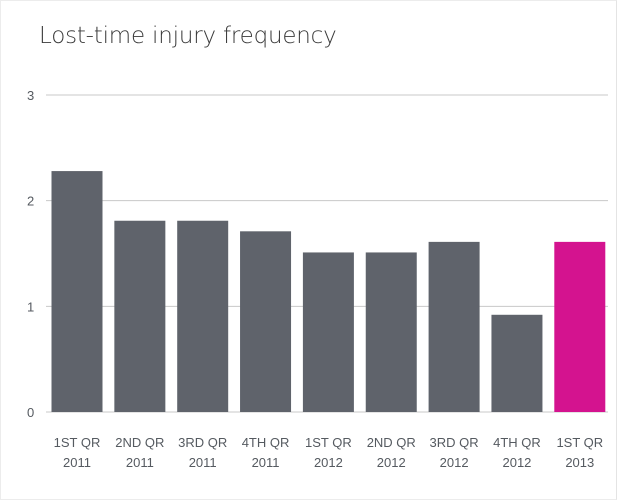 The height and width of the screenshot is (502, 619). What do you see at coordinates (30, 412) in the screenshot?
I see `y-tick-label: 0` at bounding box center [30, 412].